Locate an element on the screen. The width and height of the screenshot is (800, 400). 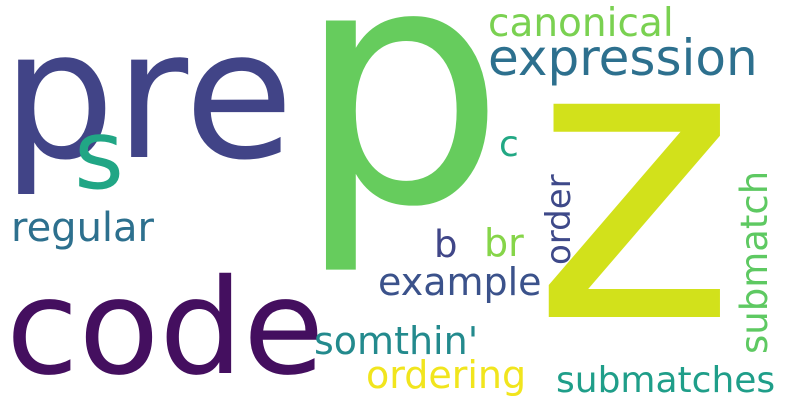
word-br: br is located at coordinates (504, 243).